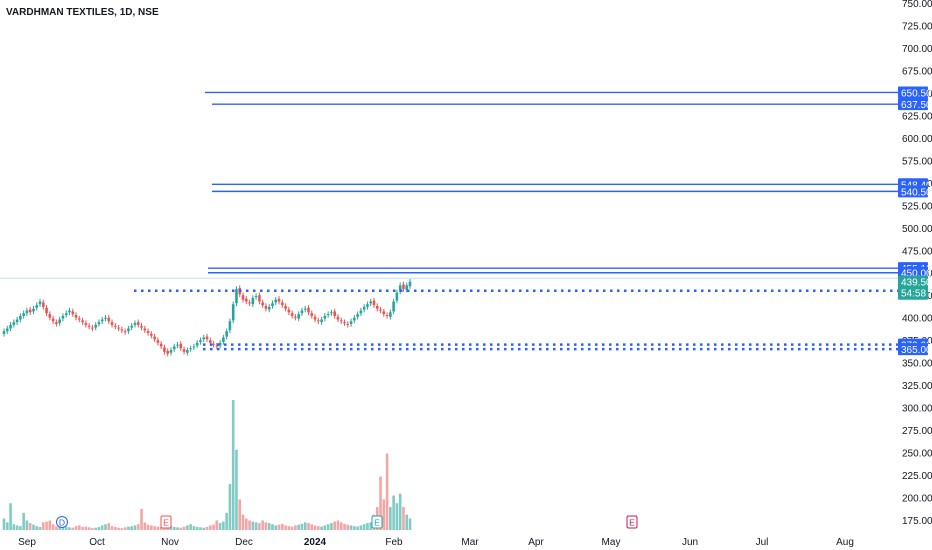 The width and height of the screenshot is (932, 550). I want to click on price-tick: 500.00, so click(917, 229).